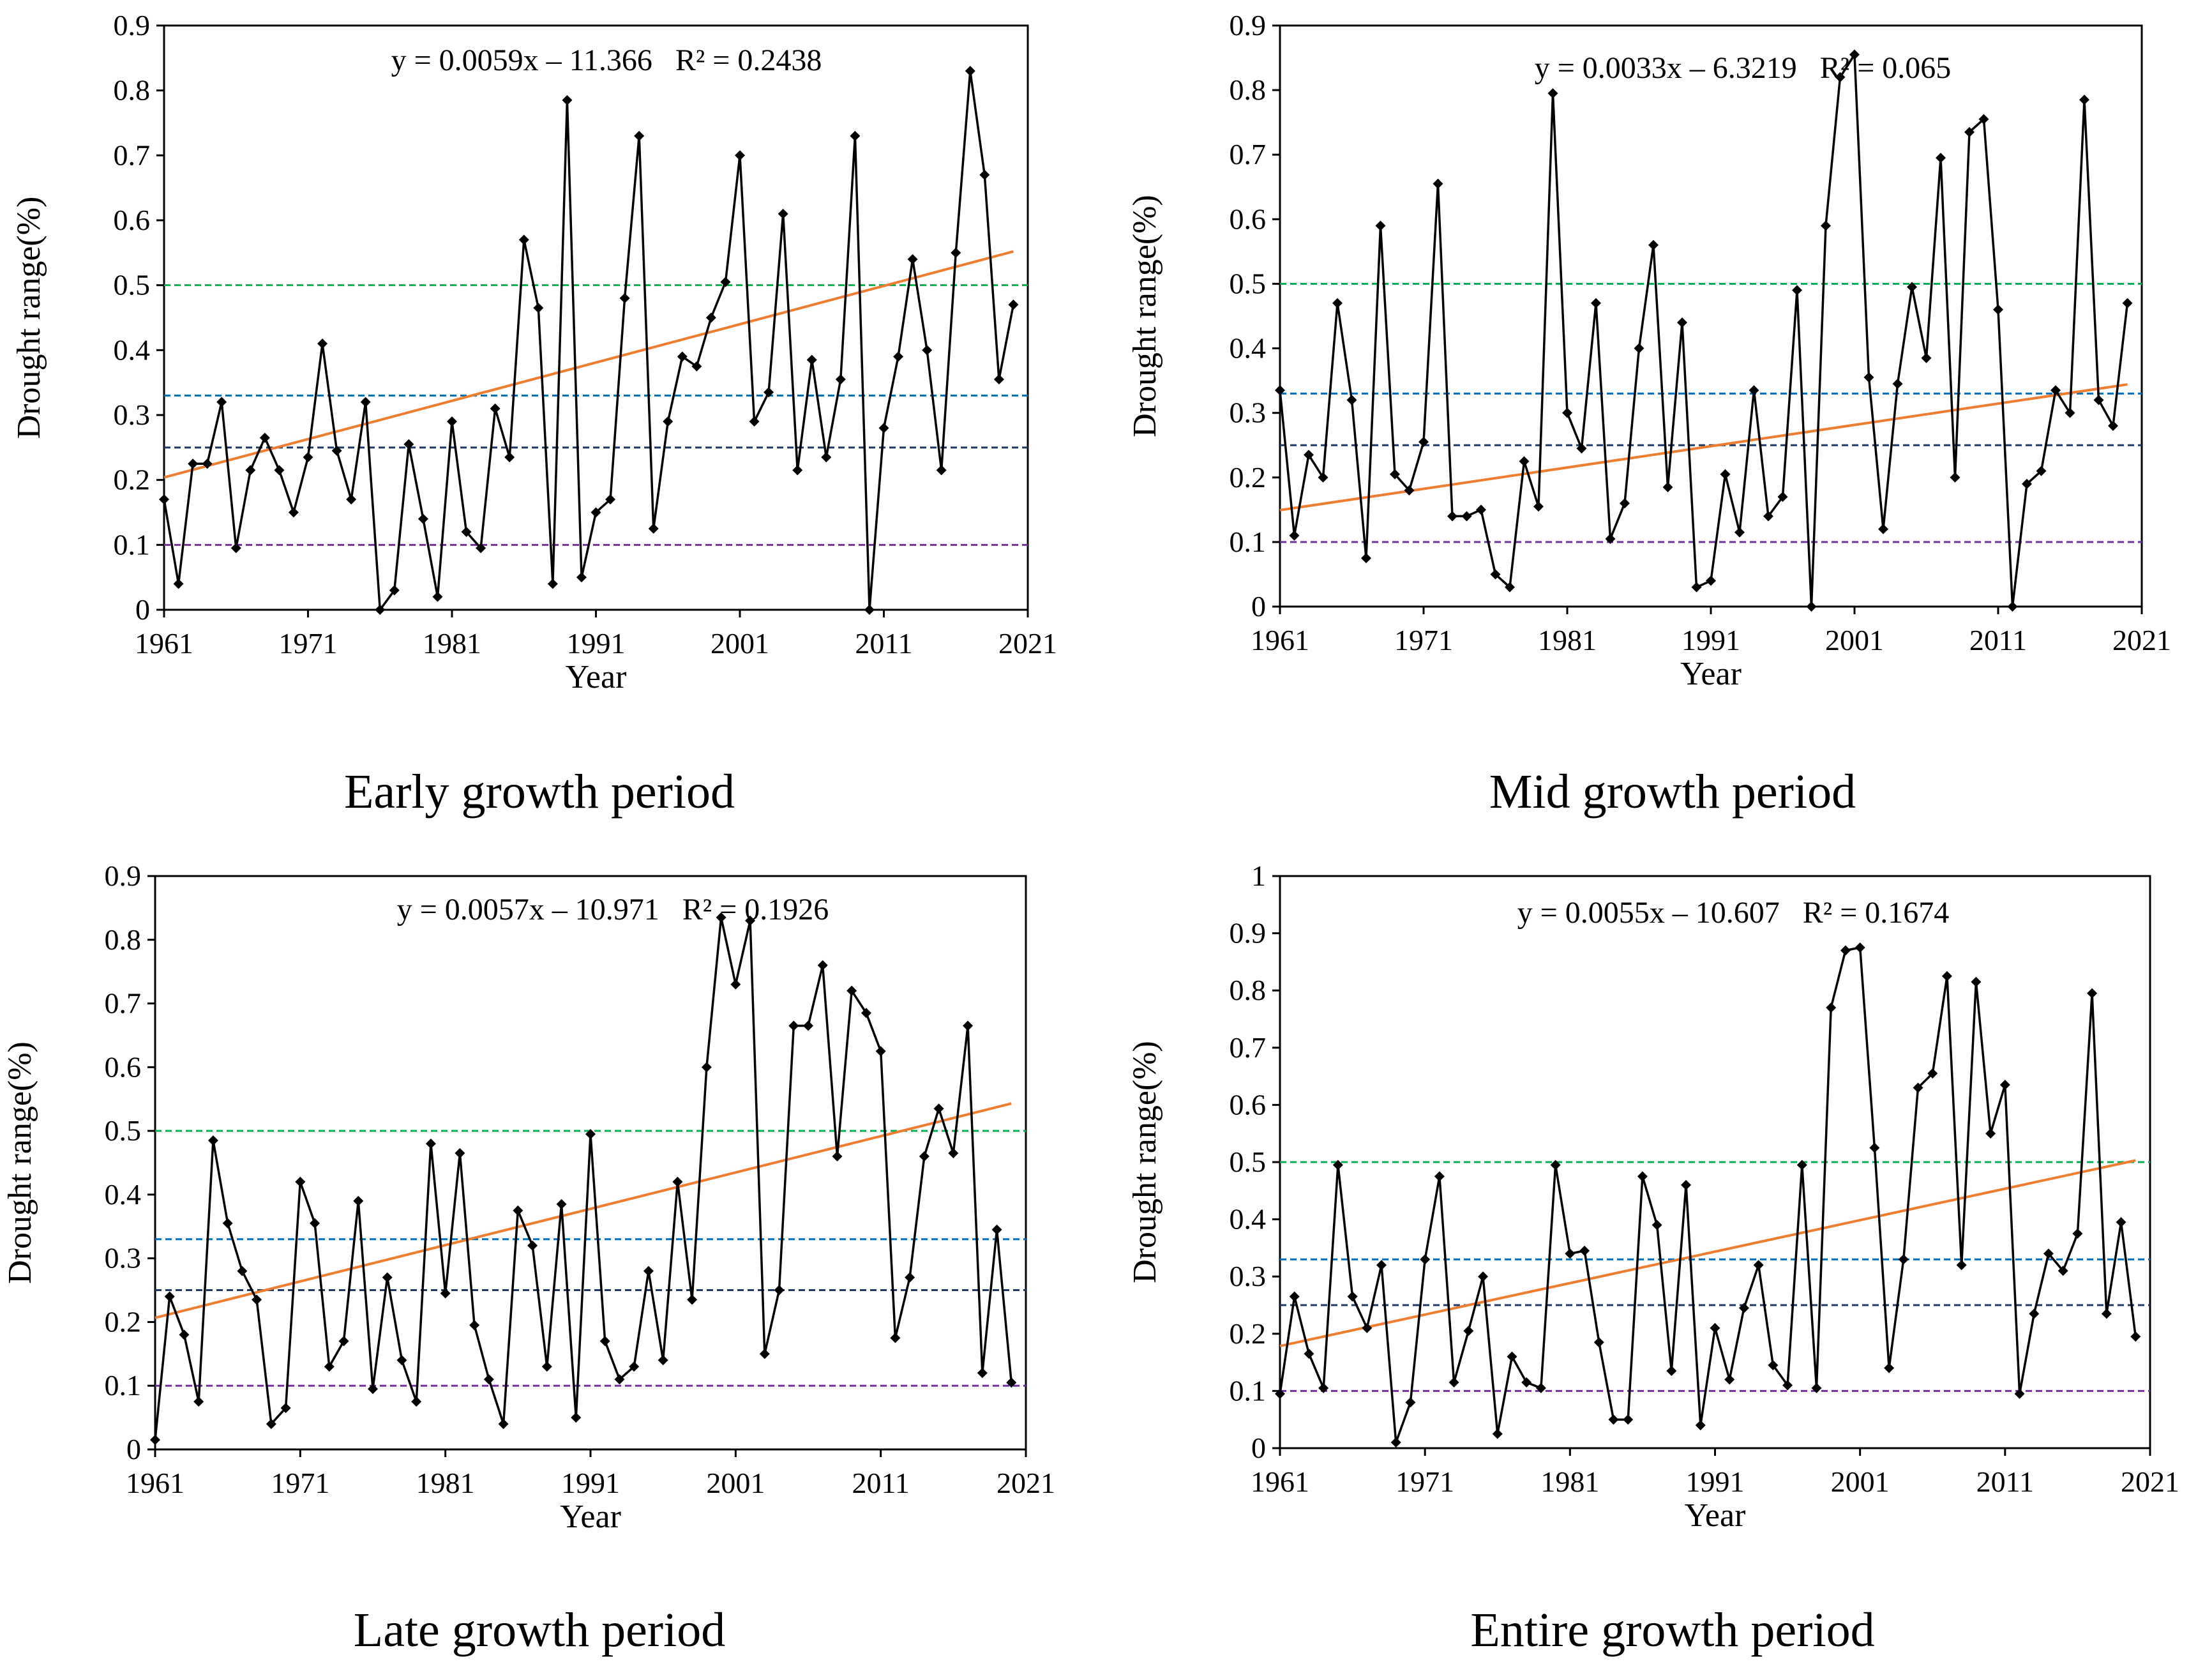  Describe the element at coordinates (1280, 640) in the screenshot. I see `x-tick-label: 1961` at that location.